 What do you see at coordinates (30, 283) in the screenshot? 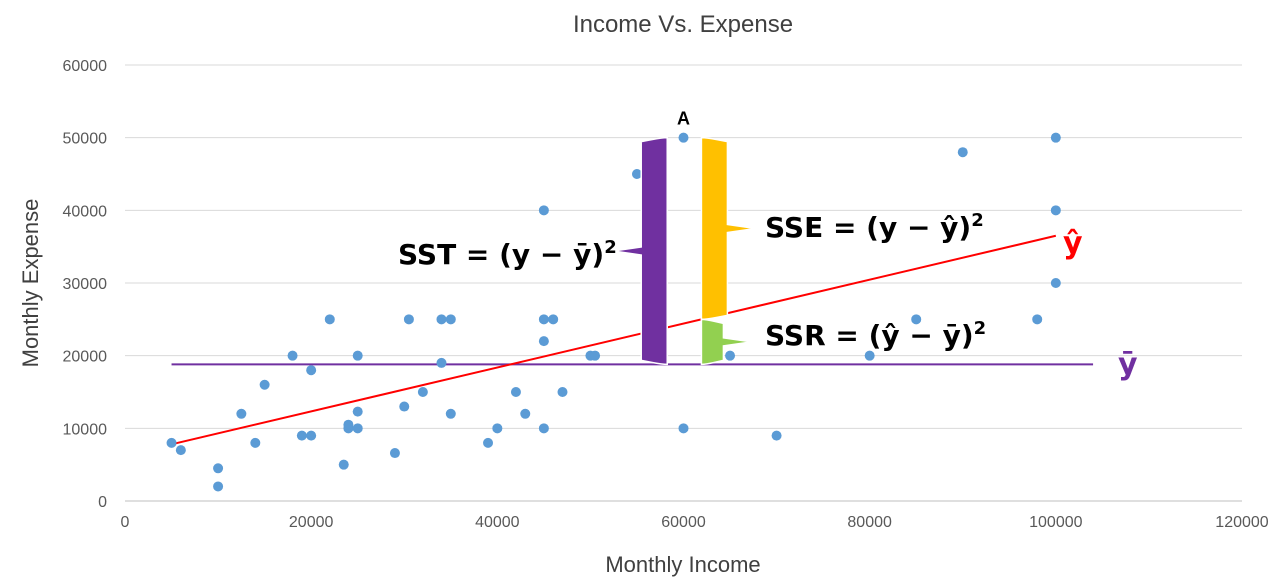
I see `y-axis-title: Monthly Expense` at bounding box center [30, 283].